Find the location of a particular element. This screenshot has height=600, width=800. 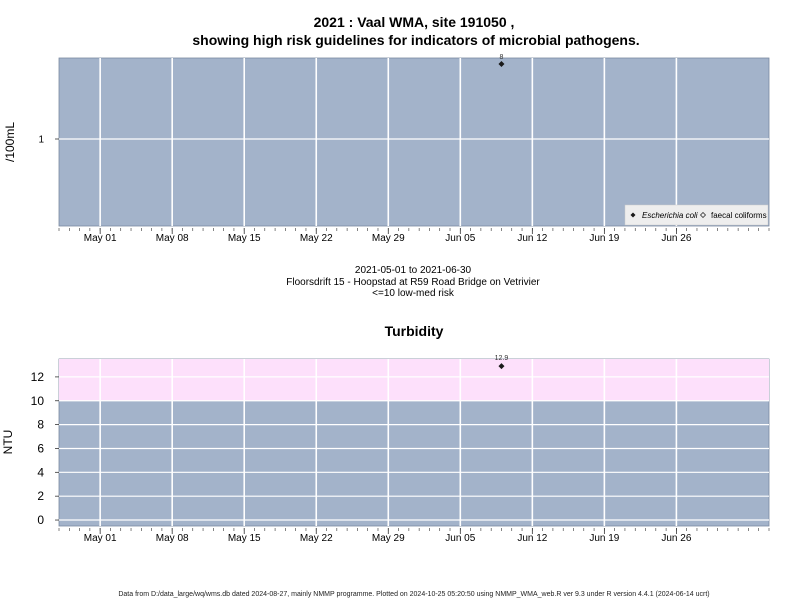

y-tick-label: 2 is located at coordinates (40, 496).